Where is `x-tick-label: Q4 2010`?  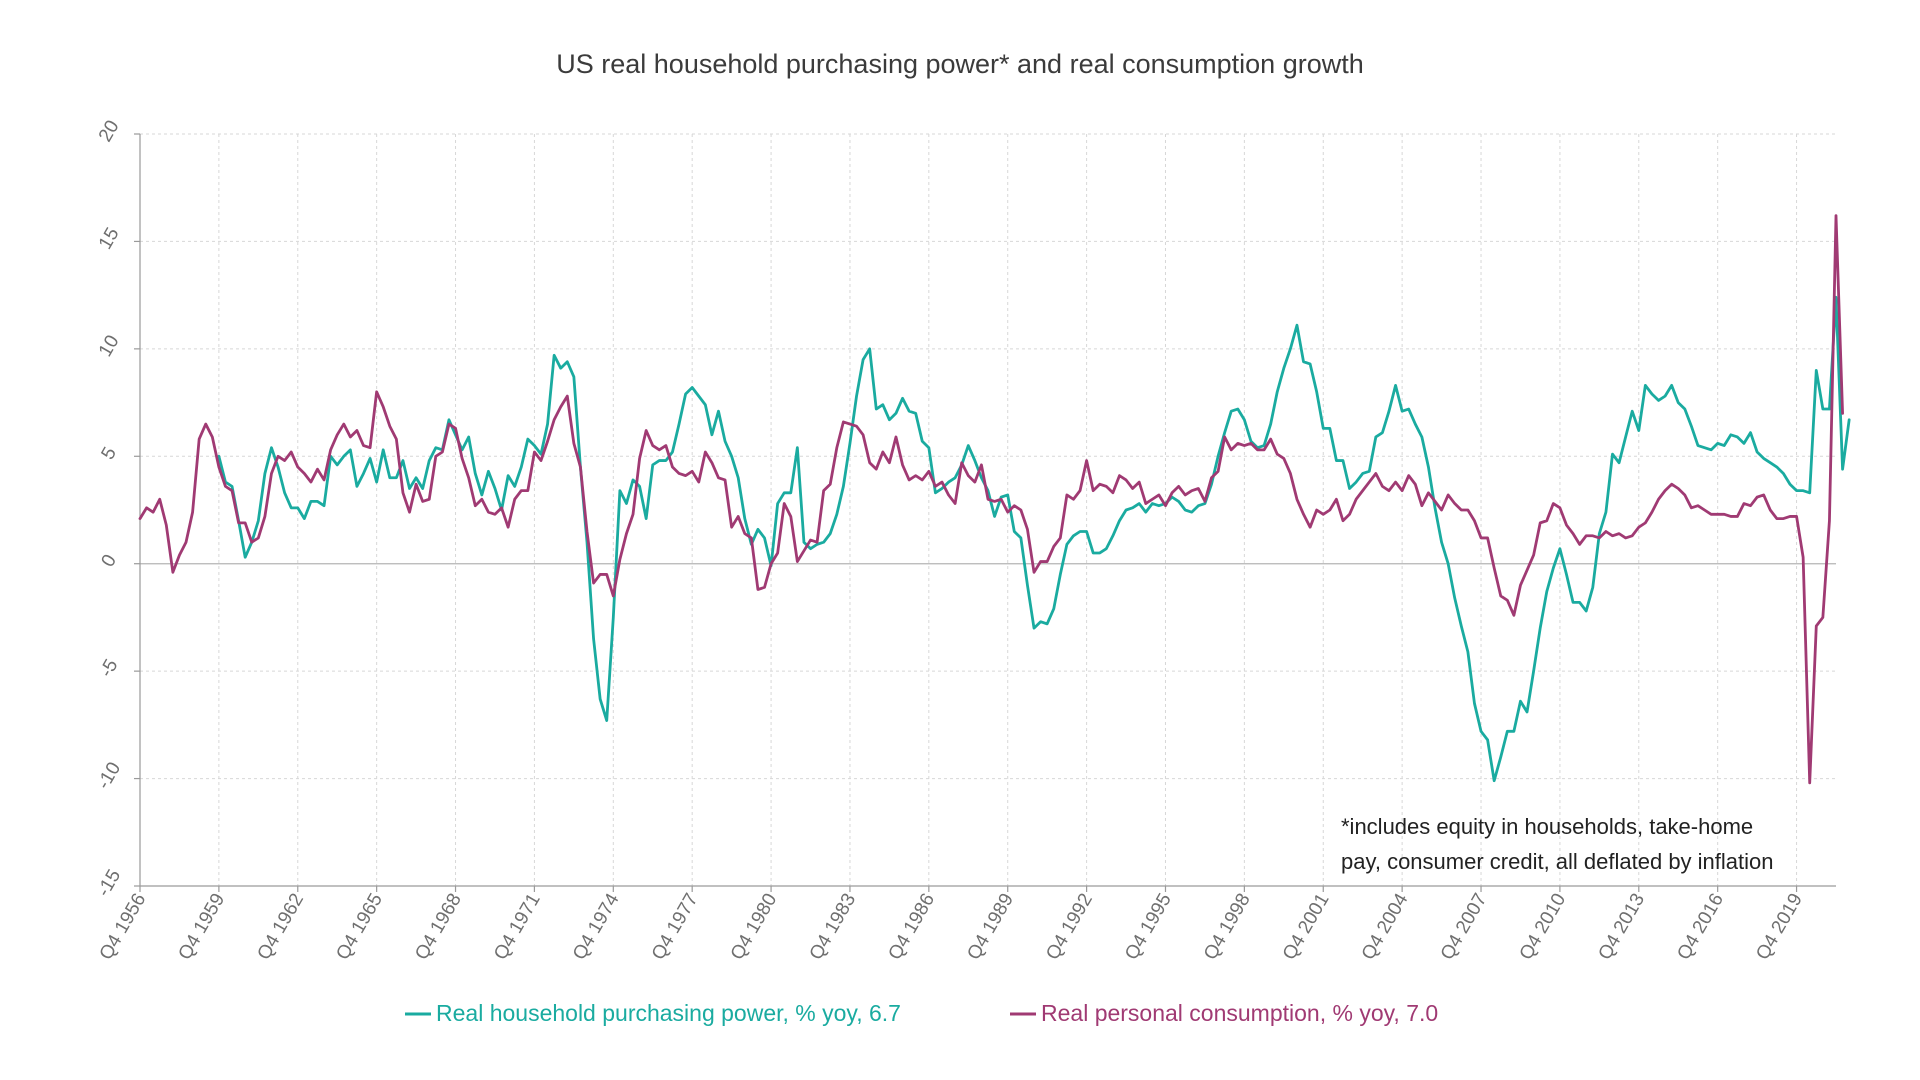 x-tick-label: Q4 2010 is located at coordinates (1543, 927).